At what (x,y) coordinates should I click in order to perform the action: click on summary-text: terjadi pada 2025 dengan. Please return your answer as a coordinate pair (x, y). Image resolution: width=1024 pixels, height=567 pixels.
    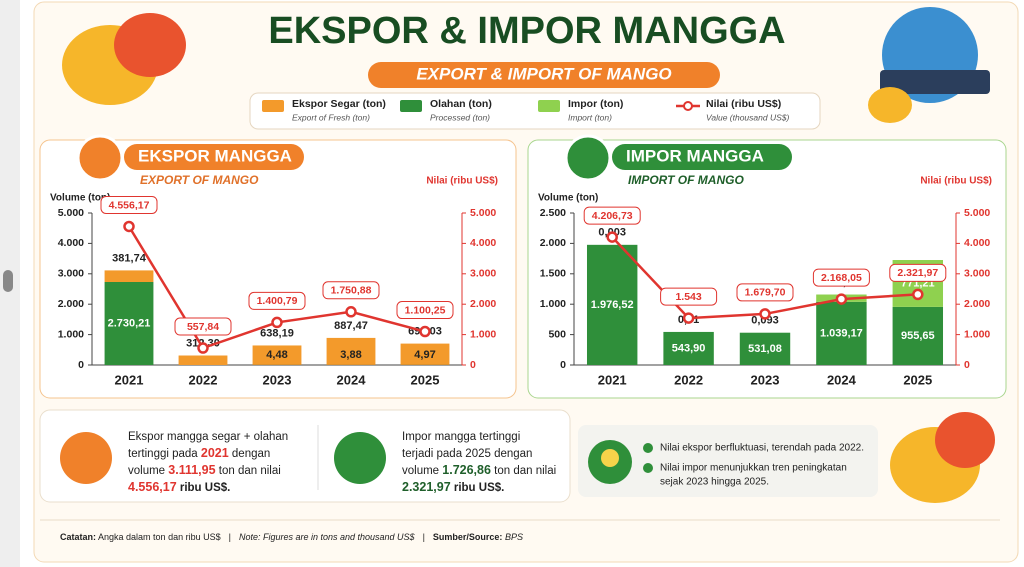
    Looking at the image, I should click on (467, 454).